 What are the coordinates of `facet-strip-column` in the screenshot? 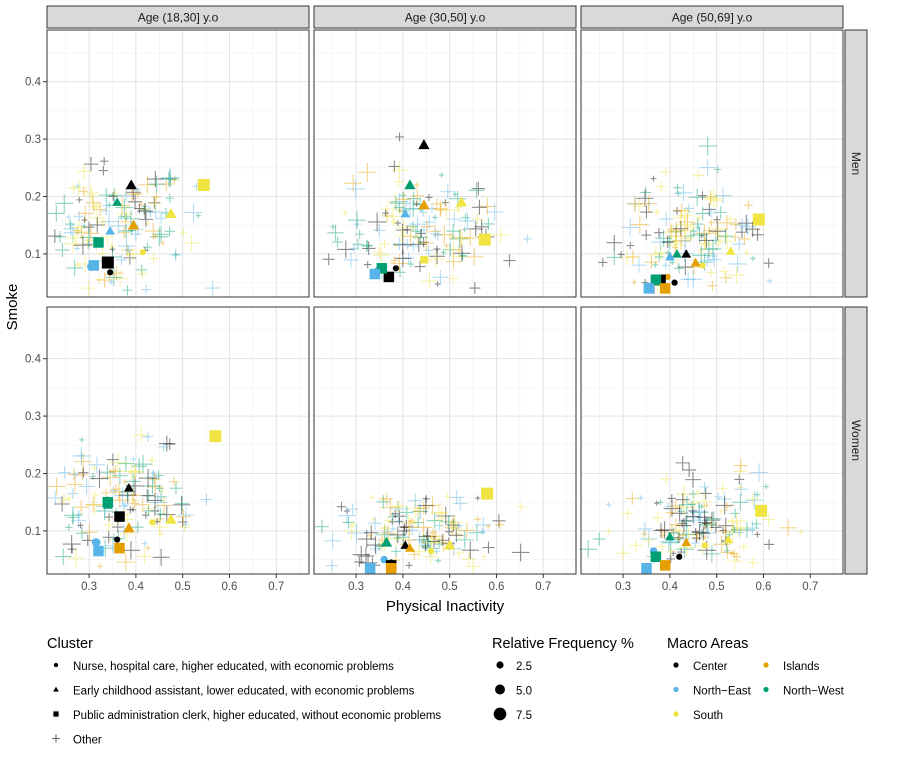 It's located at (712, 17).